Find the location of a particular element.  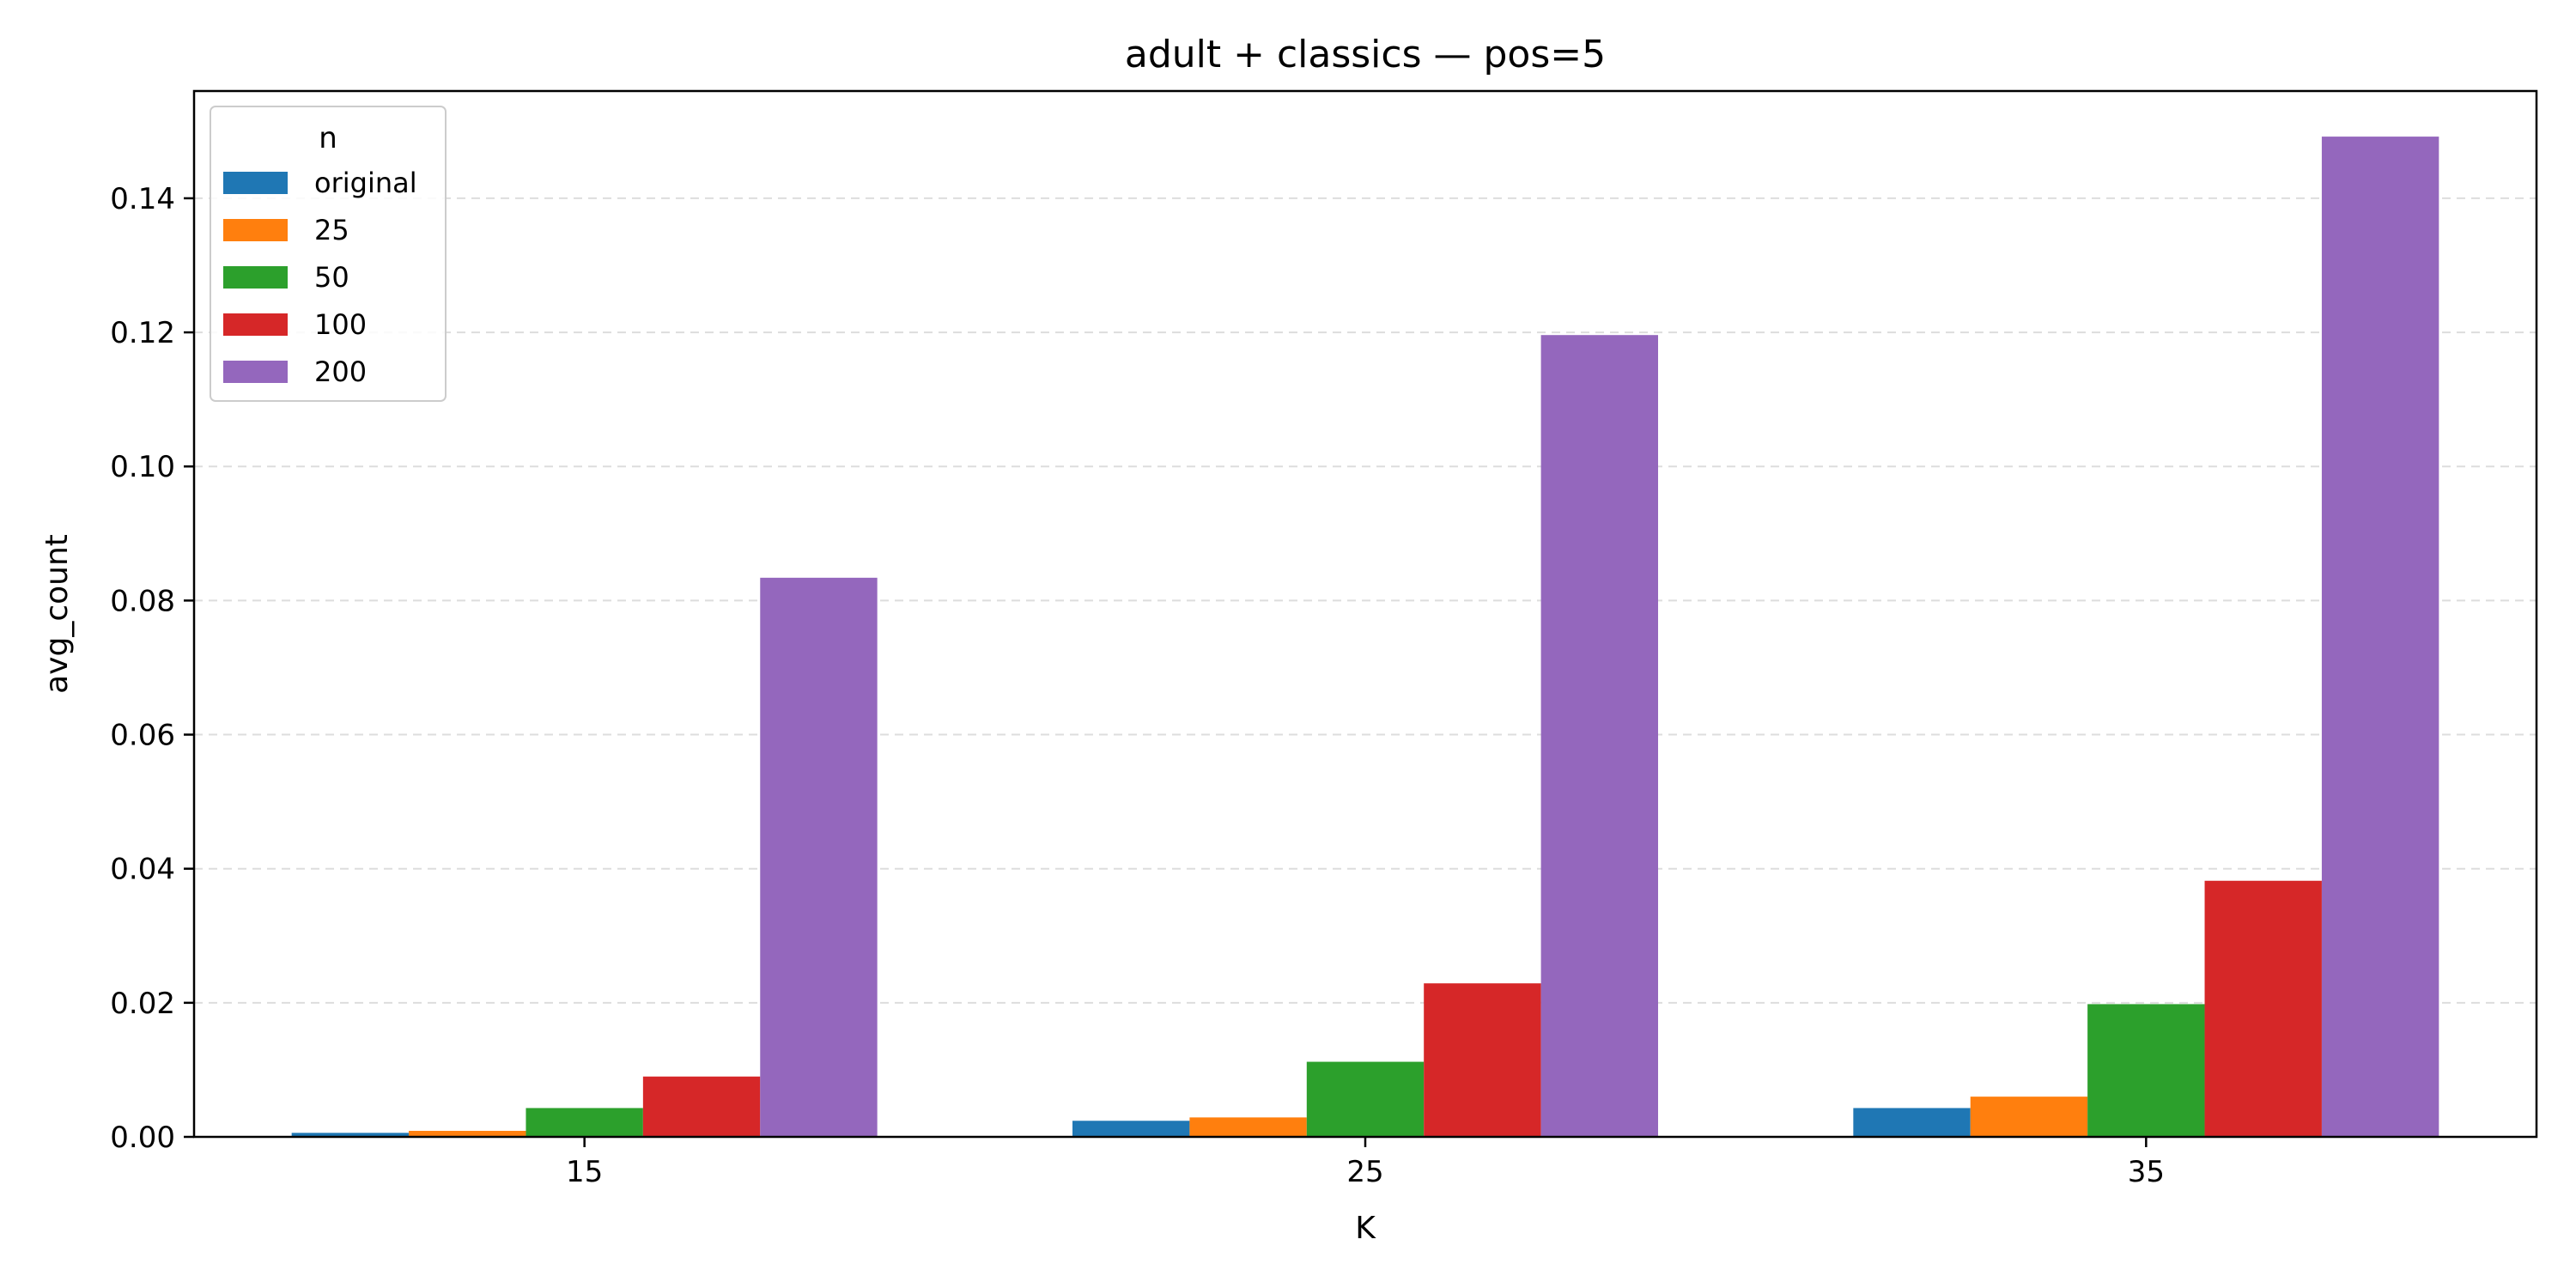

chart-title: adult + classics — pos=5 is located at coordinates (1365, 55).